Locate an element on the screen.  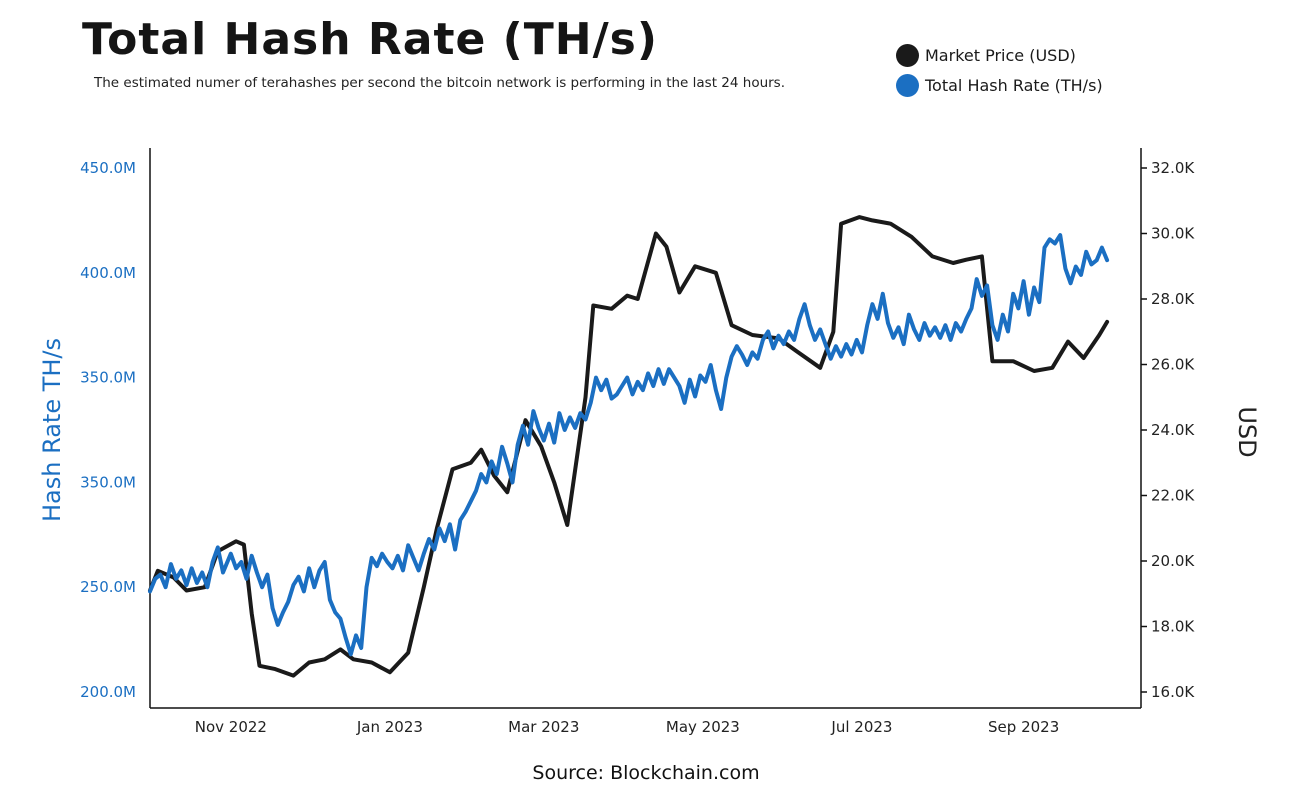
source-note: Source: Blockchain.com is located at coordinates (646, 773).